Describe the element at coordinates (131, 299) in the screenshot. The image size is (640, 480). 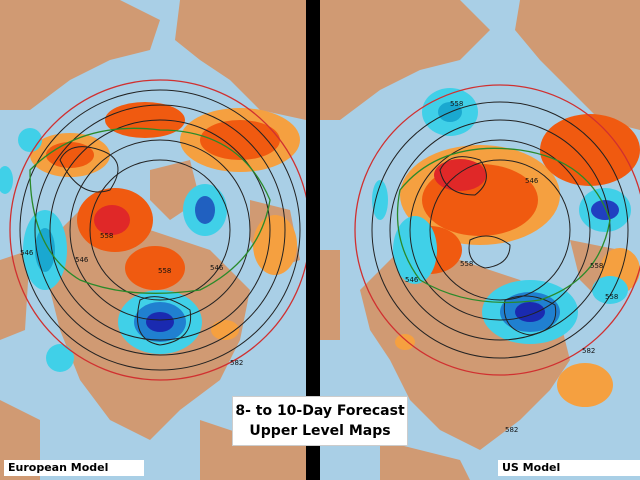
I see `contour-labels: 558 546 546 558 546 582` at that location.